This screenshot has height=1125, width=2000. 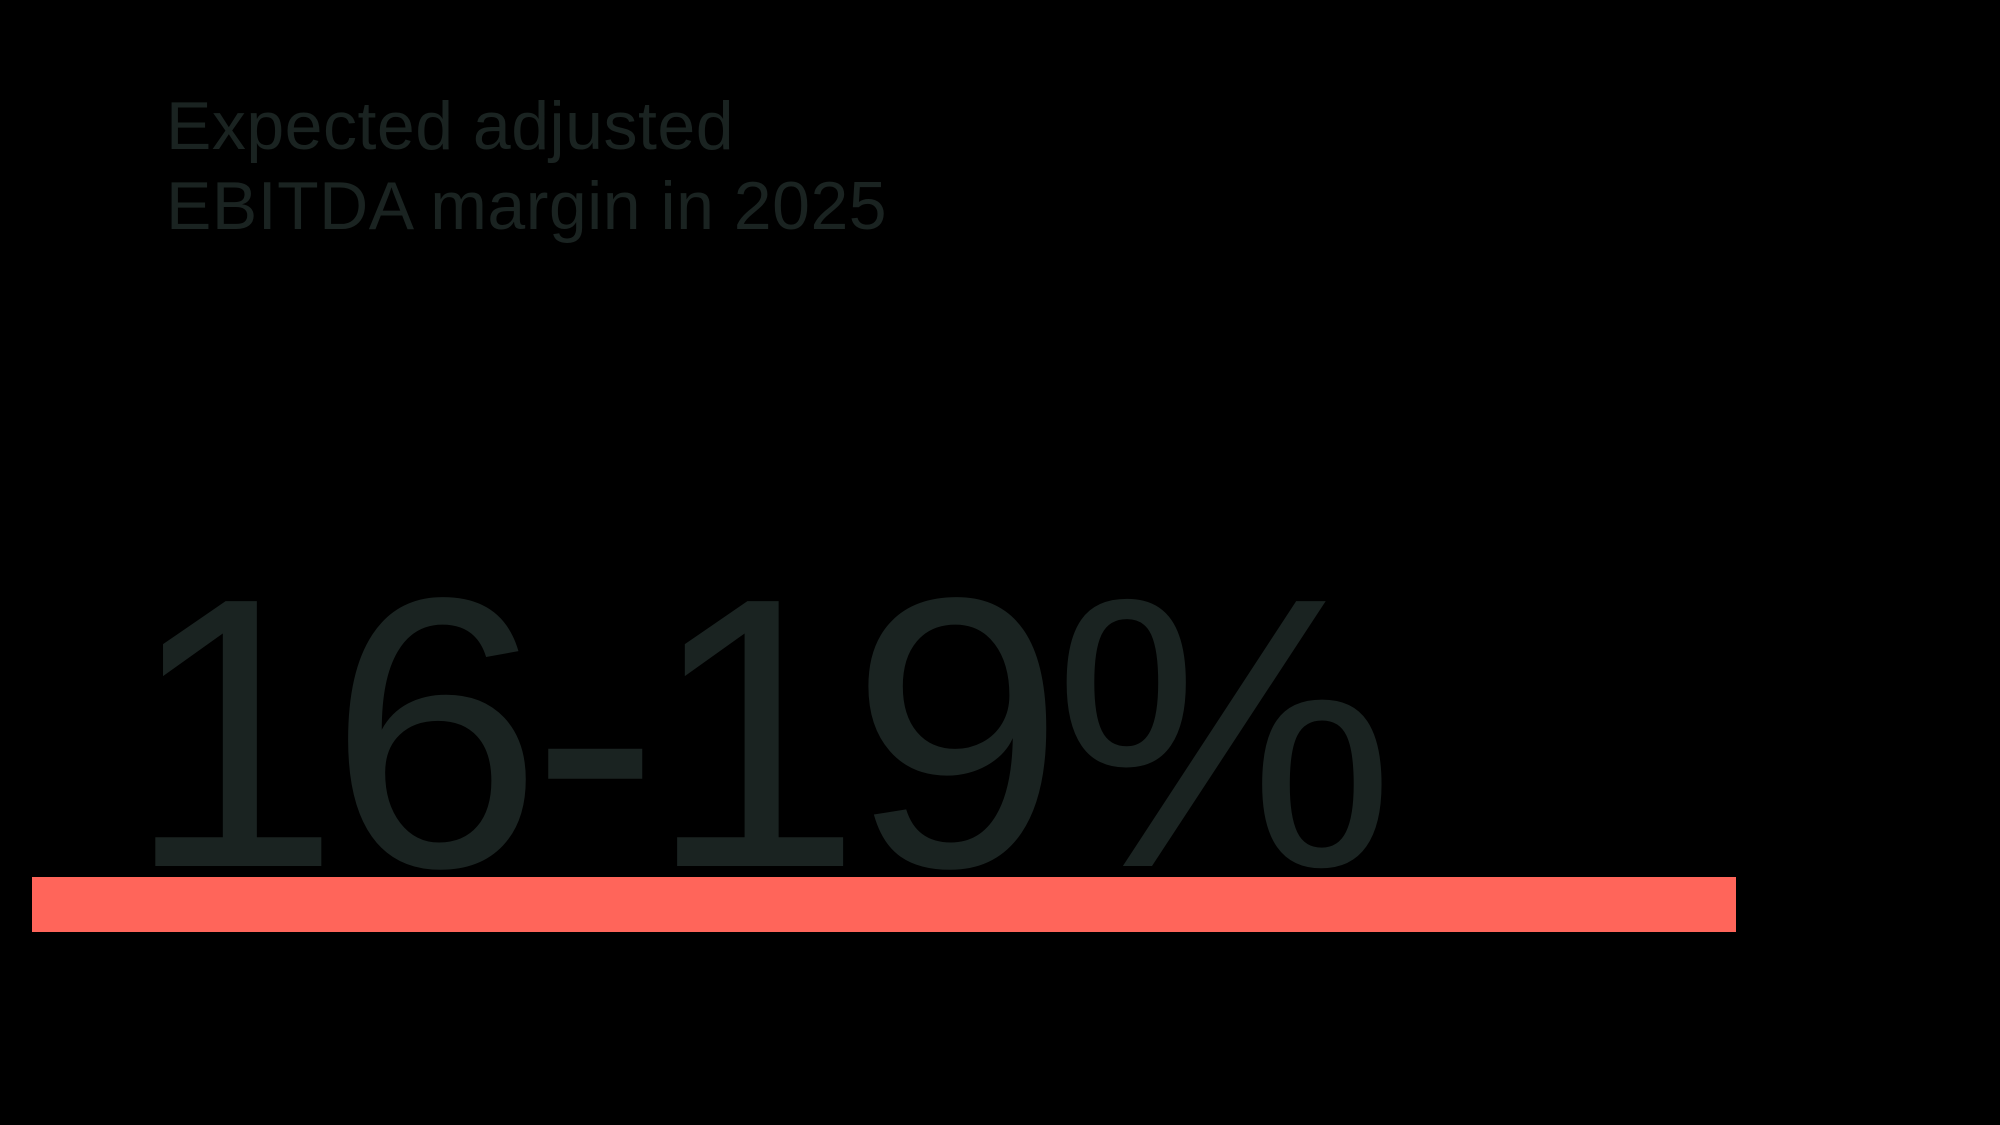 I want to click on stat-label: Expected adjusted EBITDA margin in 2025, so click(x=526, y=166).